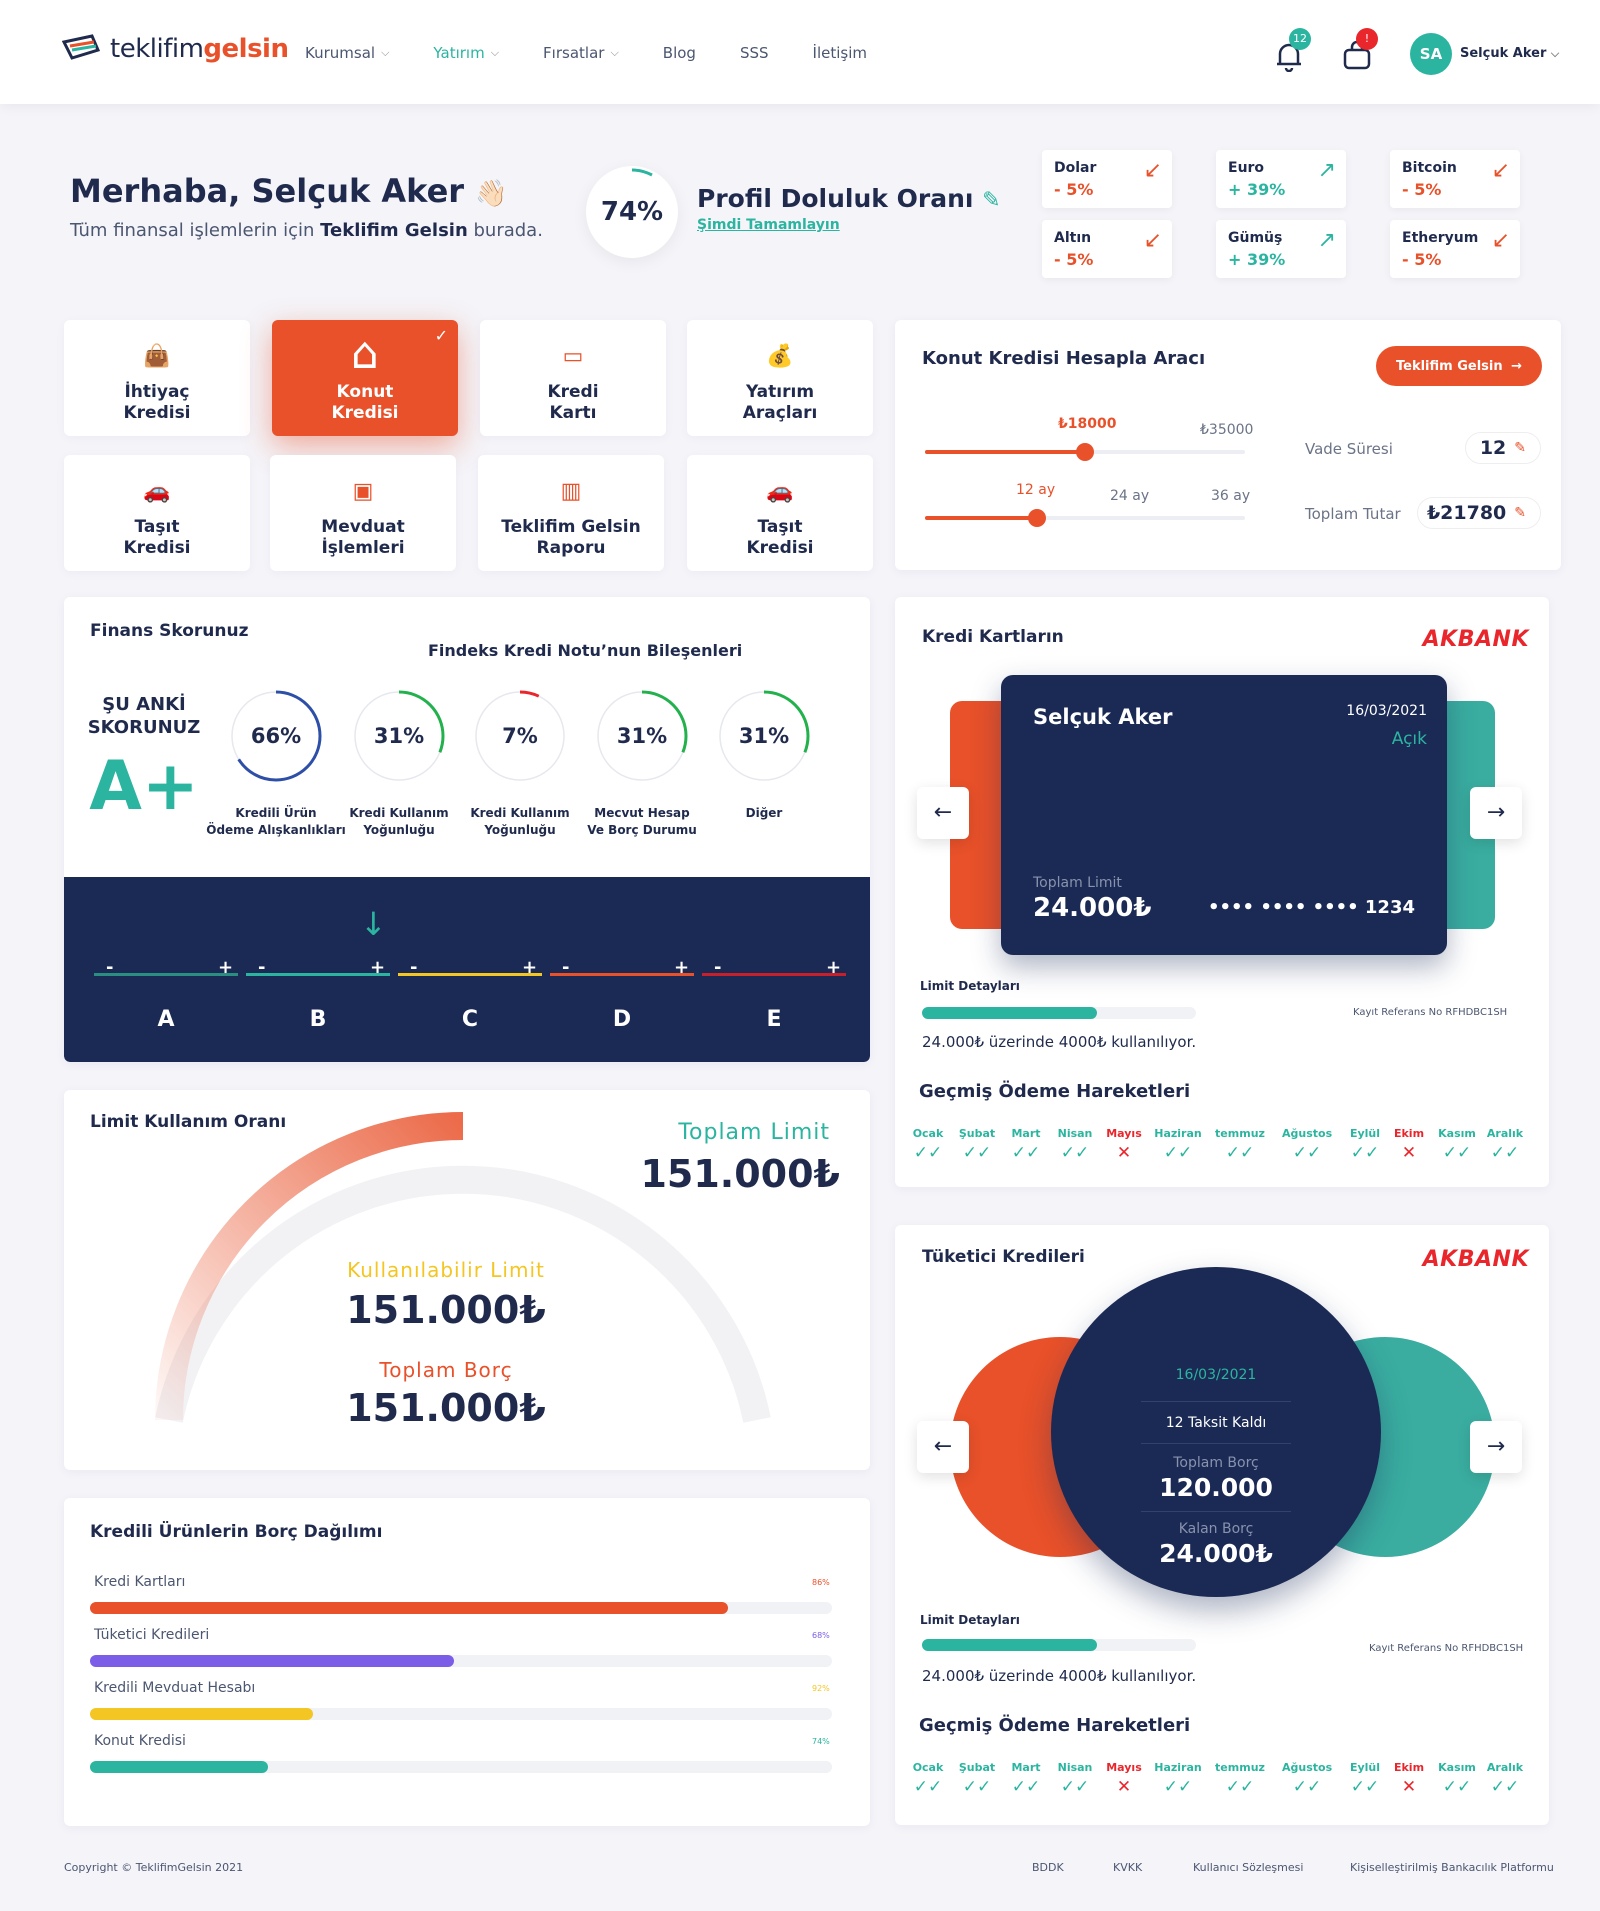 Image resolution: width=1600 pixels, height=1911 pixels. Describe the element at coordinates (1505, 1133) in the screenshot. I see `month-label: Aralık` at that location.